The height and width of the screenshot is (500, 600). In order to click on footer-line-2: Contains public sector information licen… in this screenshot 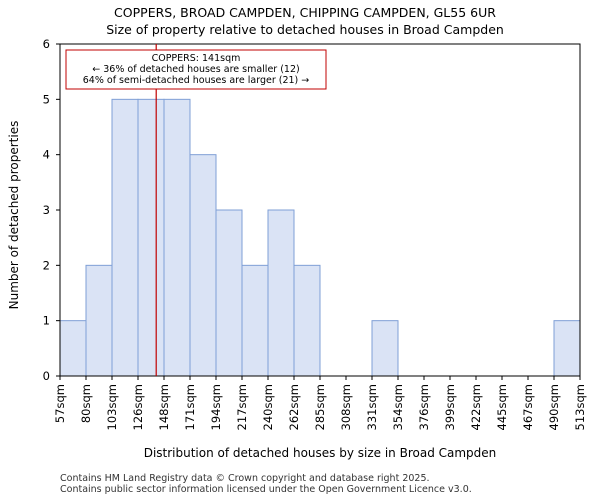, I will do `click(266, 489)`.